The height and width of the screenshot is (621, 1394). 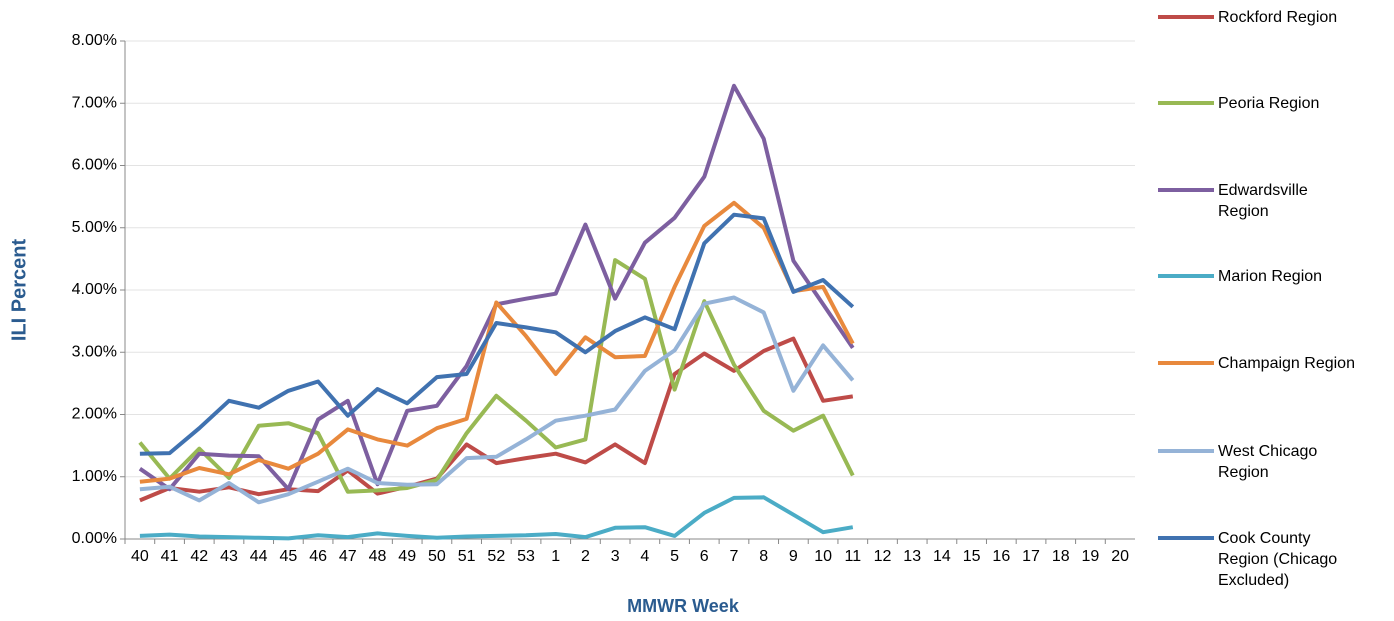 What do you see at coordinates (823, 556) in the screenshot?
I see `x-tick-label: 10` at bounding box center [823, 556].